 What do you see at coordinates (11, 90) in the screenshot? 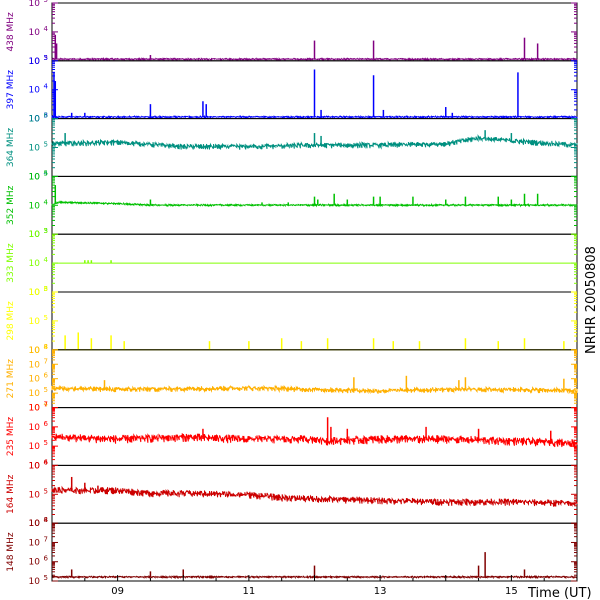
I see `frequency-label: 397 MHz` at bounding box center [11, 90].